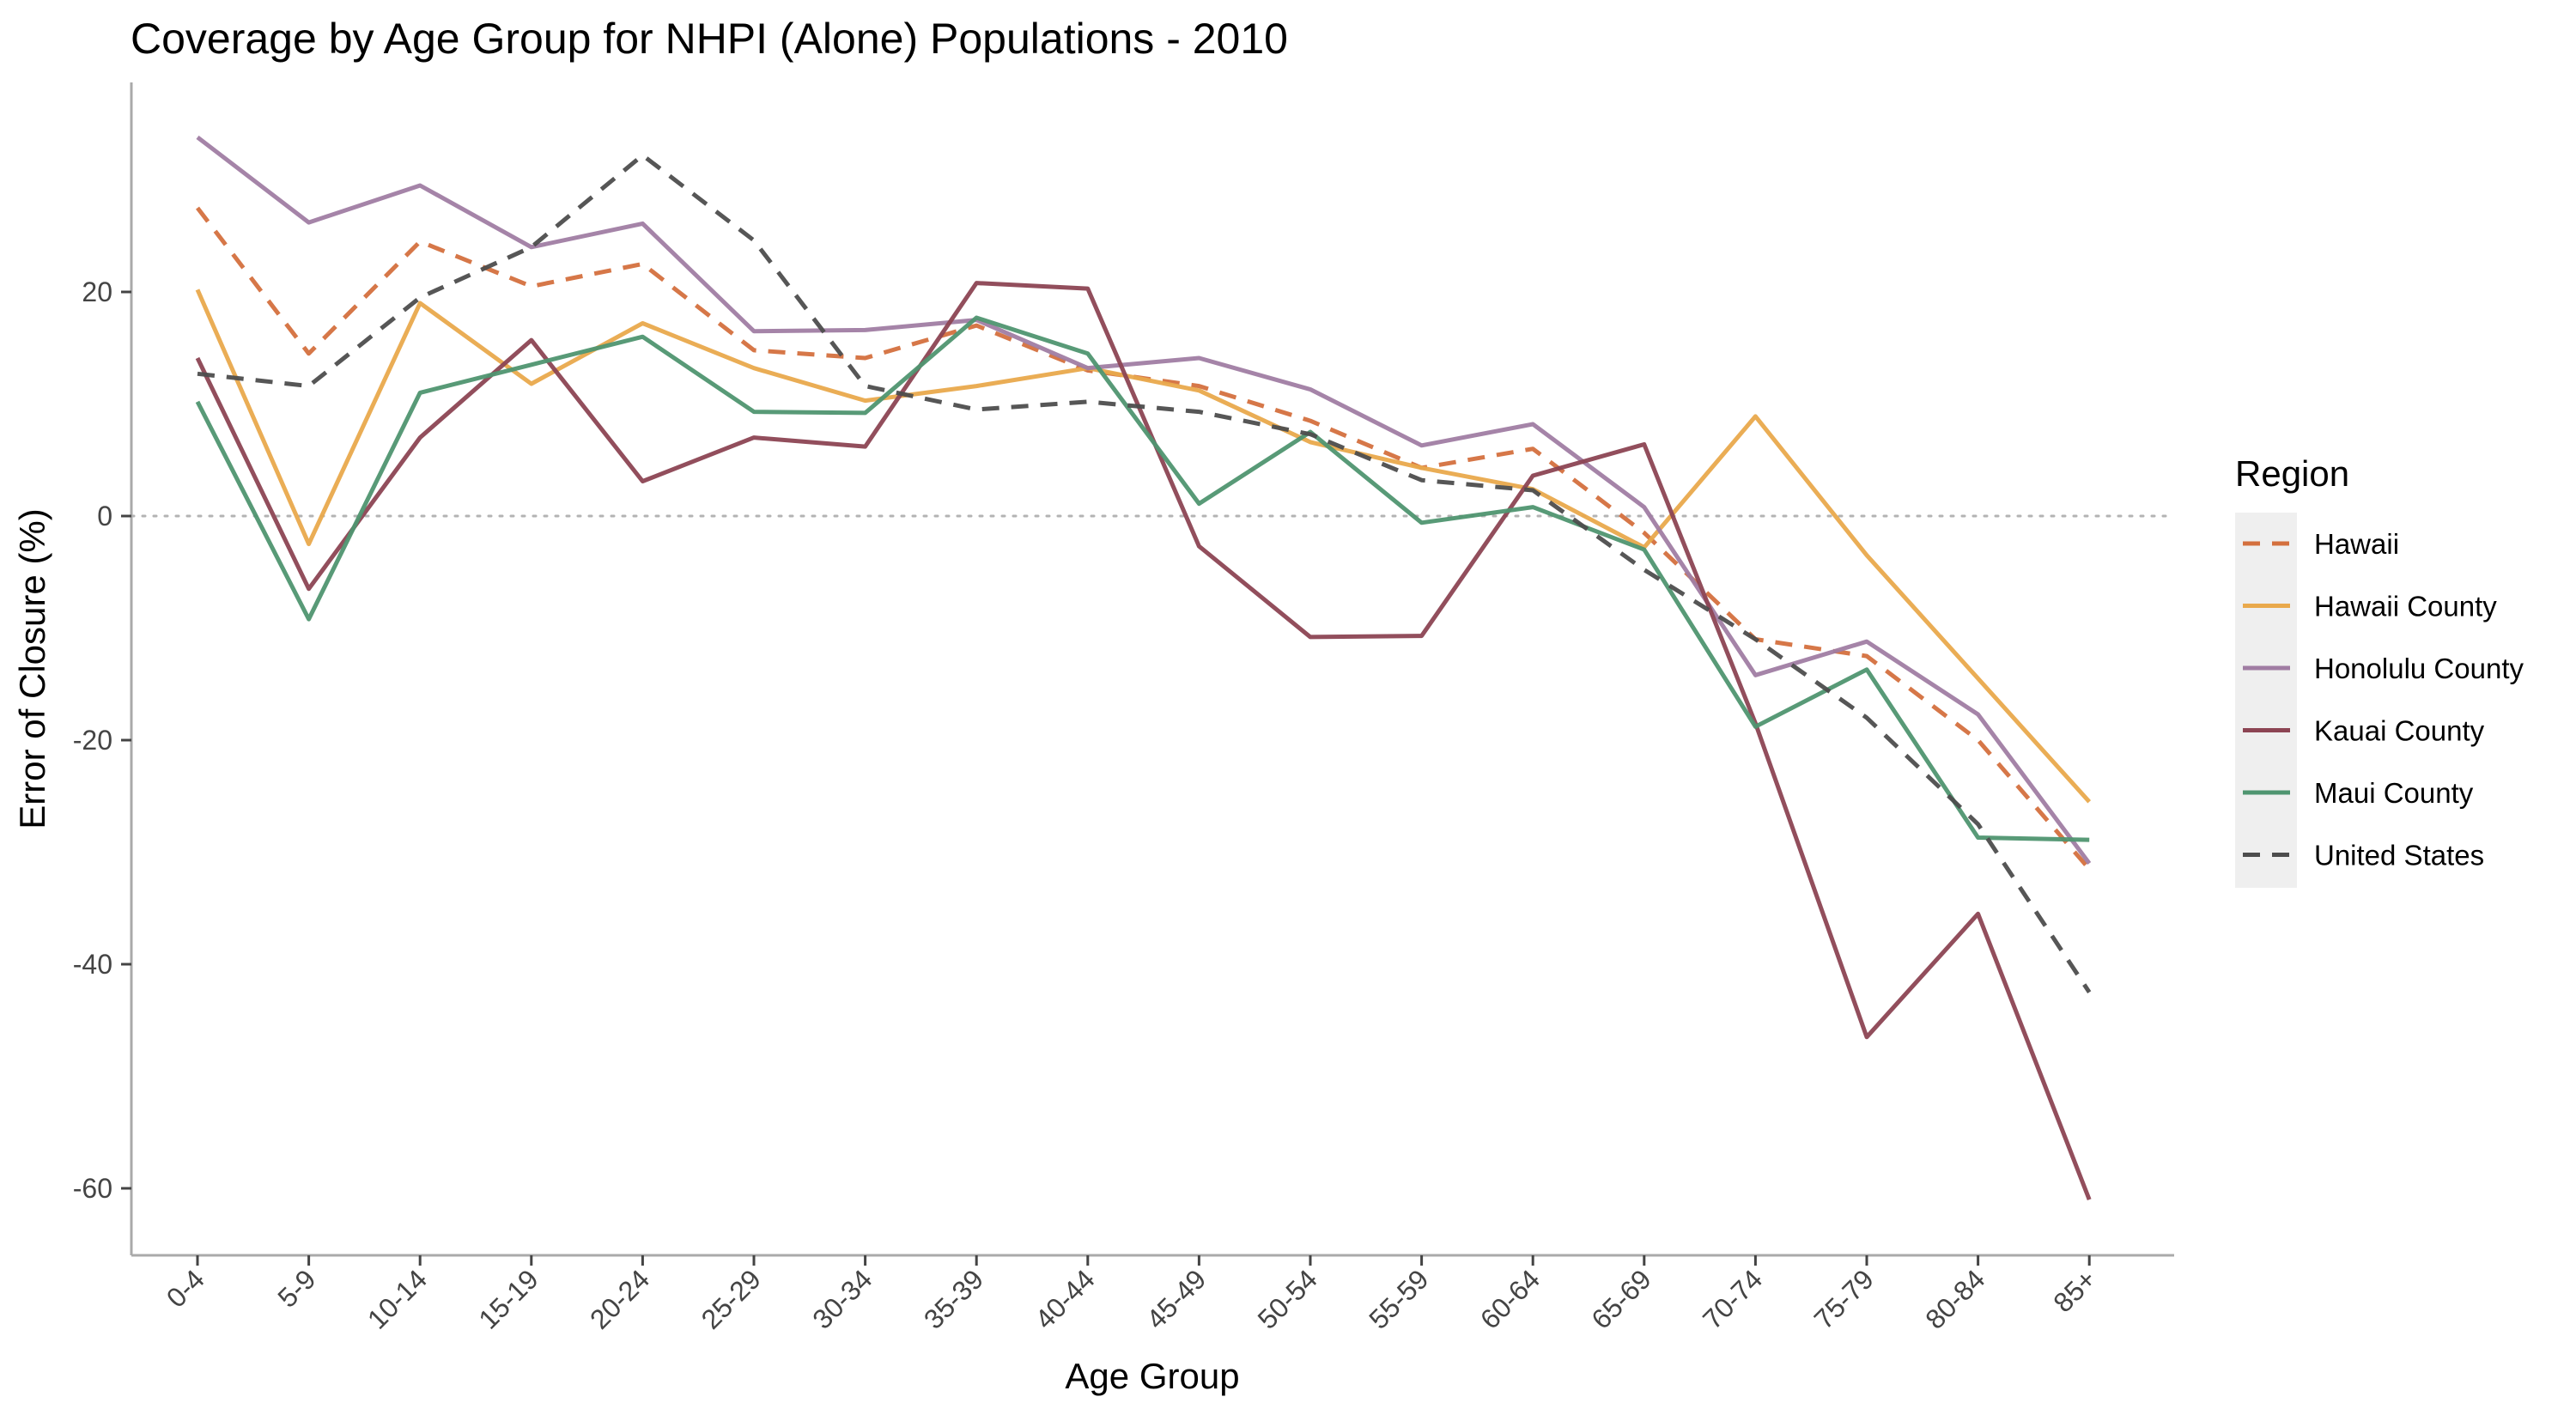  I want to click on legend-label: Hawaii County, so click(2405, 607).